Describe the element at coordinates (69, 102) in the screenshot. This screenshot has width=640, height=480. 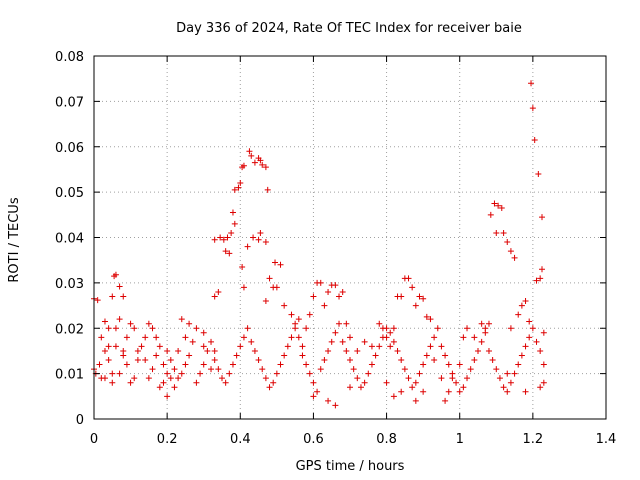
I see `y-tick-label: 0.07` at that location.